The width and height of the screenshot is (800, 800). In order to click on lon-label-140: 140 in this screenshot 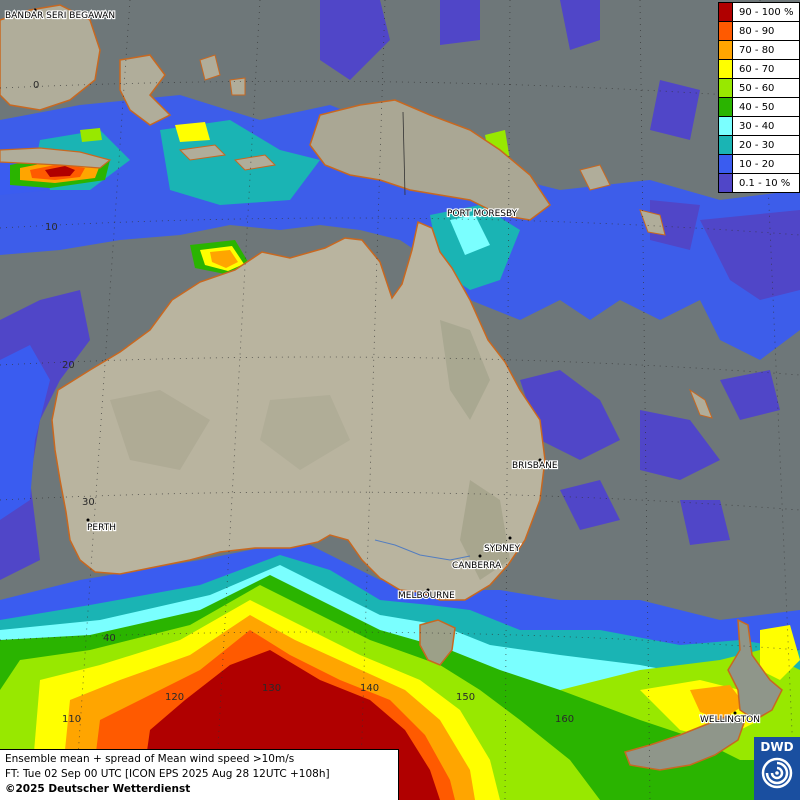, I will do `click(369, 688)`.